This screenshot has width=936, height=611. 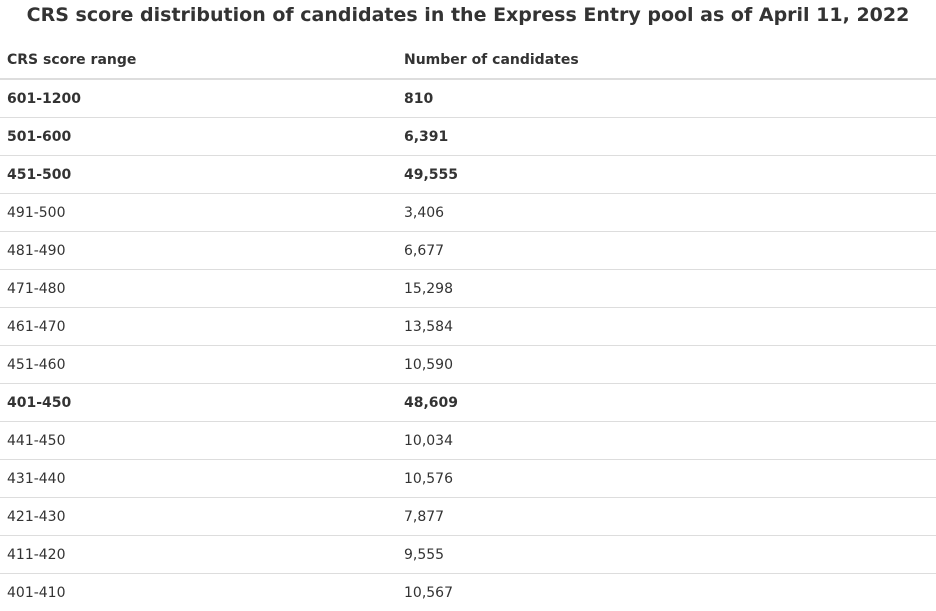 What do you see at coordinates (198, 441) in the screenshot?
I see `score-range-cell: 441-450` at bounding box center [198, 441].